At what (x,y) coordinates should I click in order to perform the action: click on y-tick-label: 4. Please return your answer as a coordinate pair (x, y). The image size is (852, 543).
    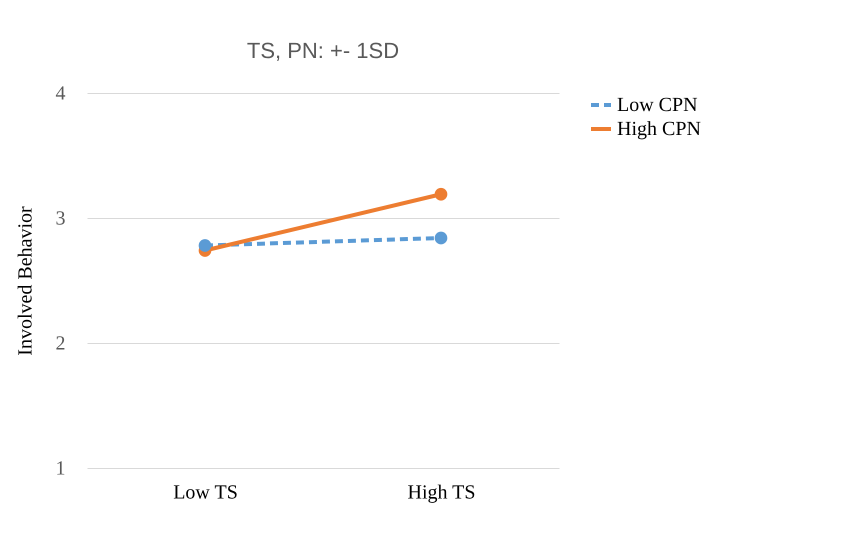
    Looking at the image, I should click on (61, 93).